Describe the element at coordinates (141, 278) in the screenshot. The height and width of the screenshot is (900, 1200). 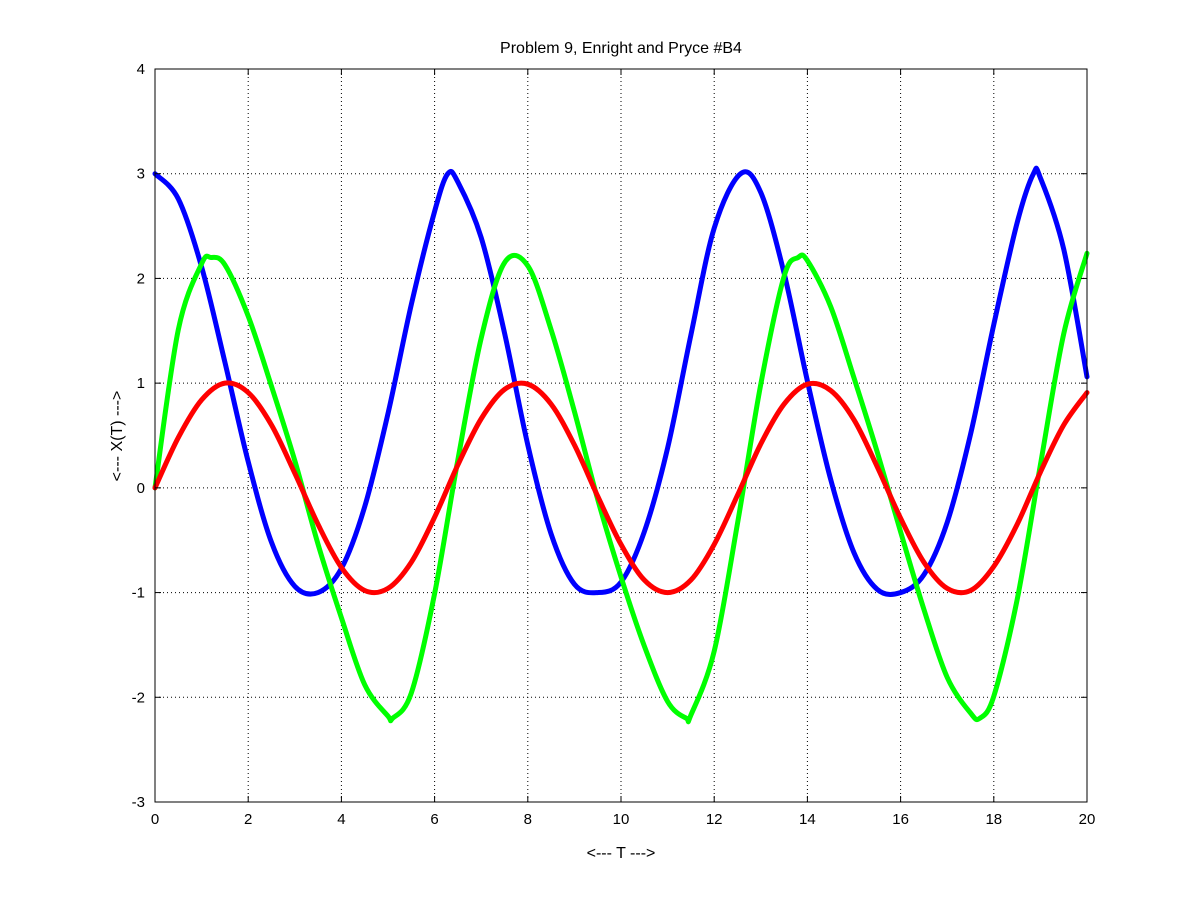
I see `y-tick-label-5: 2` at that location.